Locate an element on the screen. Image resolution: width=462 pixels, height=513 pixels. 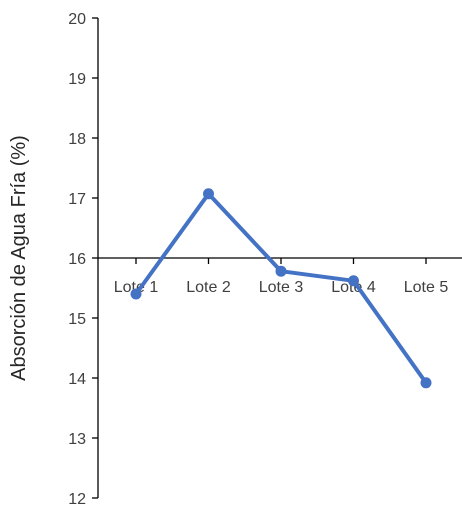
y-axis-title: Absorción de Agua Fría (%) is located at coordinates (19, 258).